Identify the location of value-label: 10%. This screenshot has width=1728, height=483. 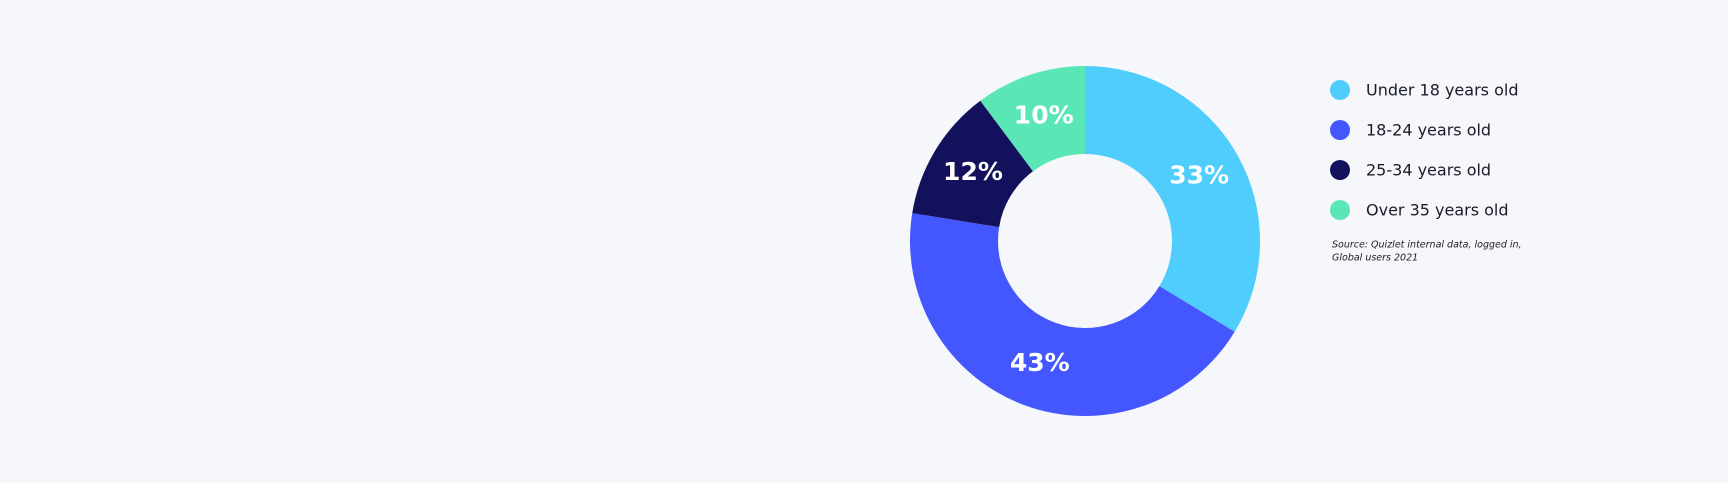
(1044, 115).